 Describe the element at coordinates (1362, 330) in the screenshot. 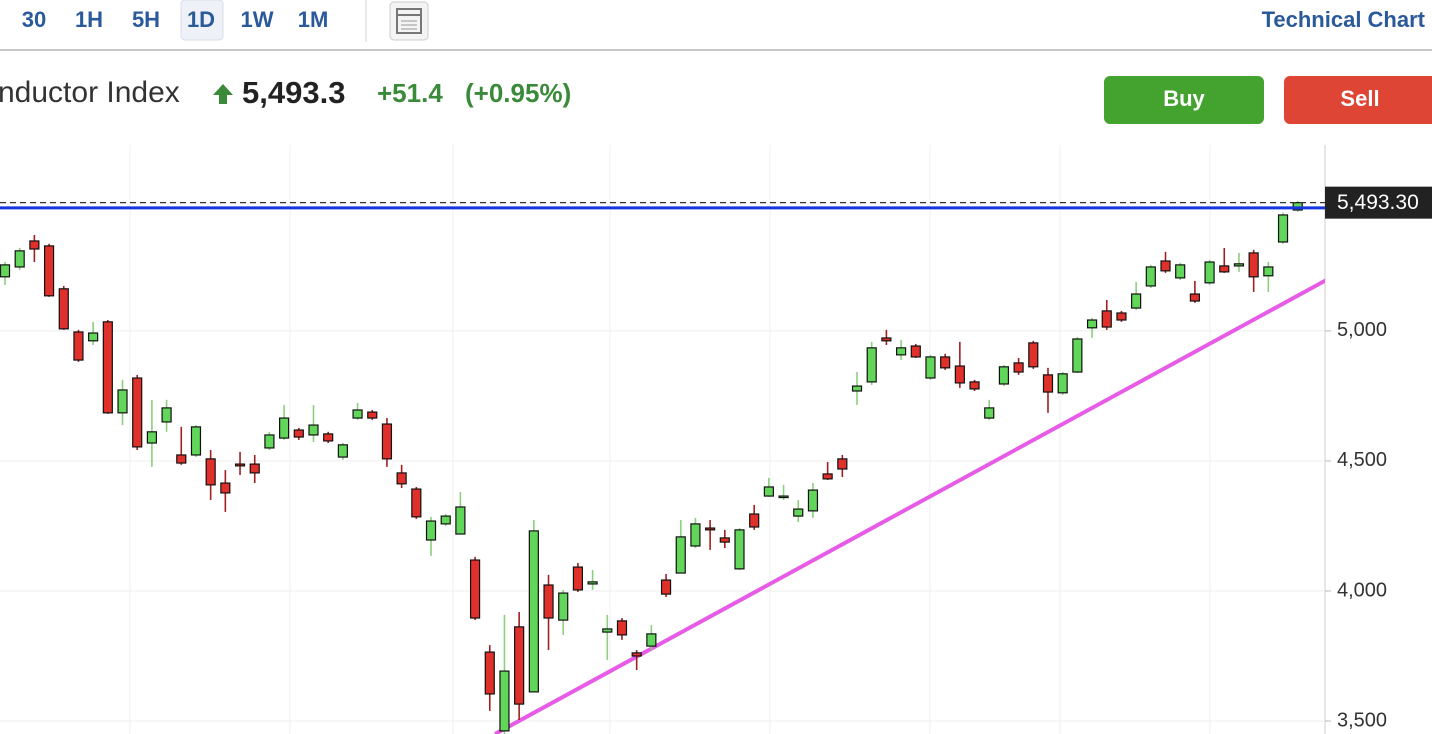

I see `y-tick-label: 5,000` at that location.